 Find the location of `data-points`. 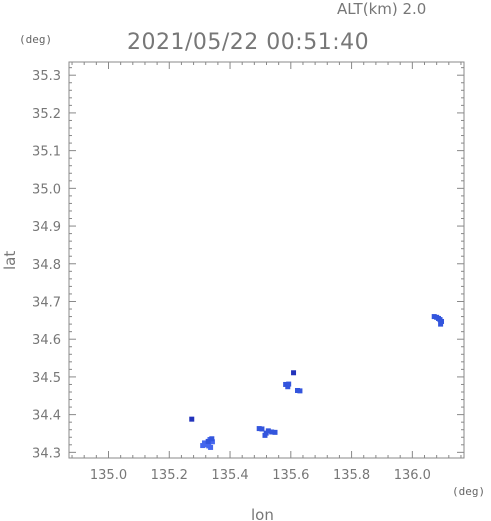

data-points is located at coordinates (317, 382).